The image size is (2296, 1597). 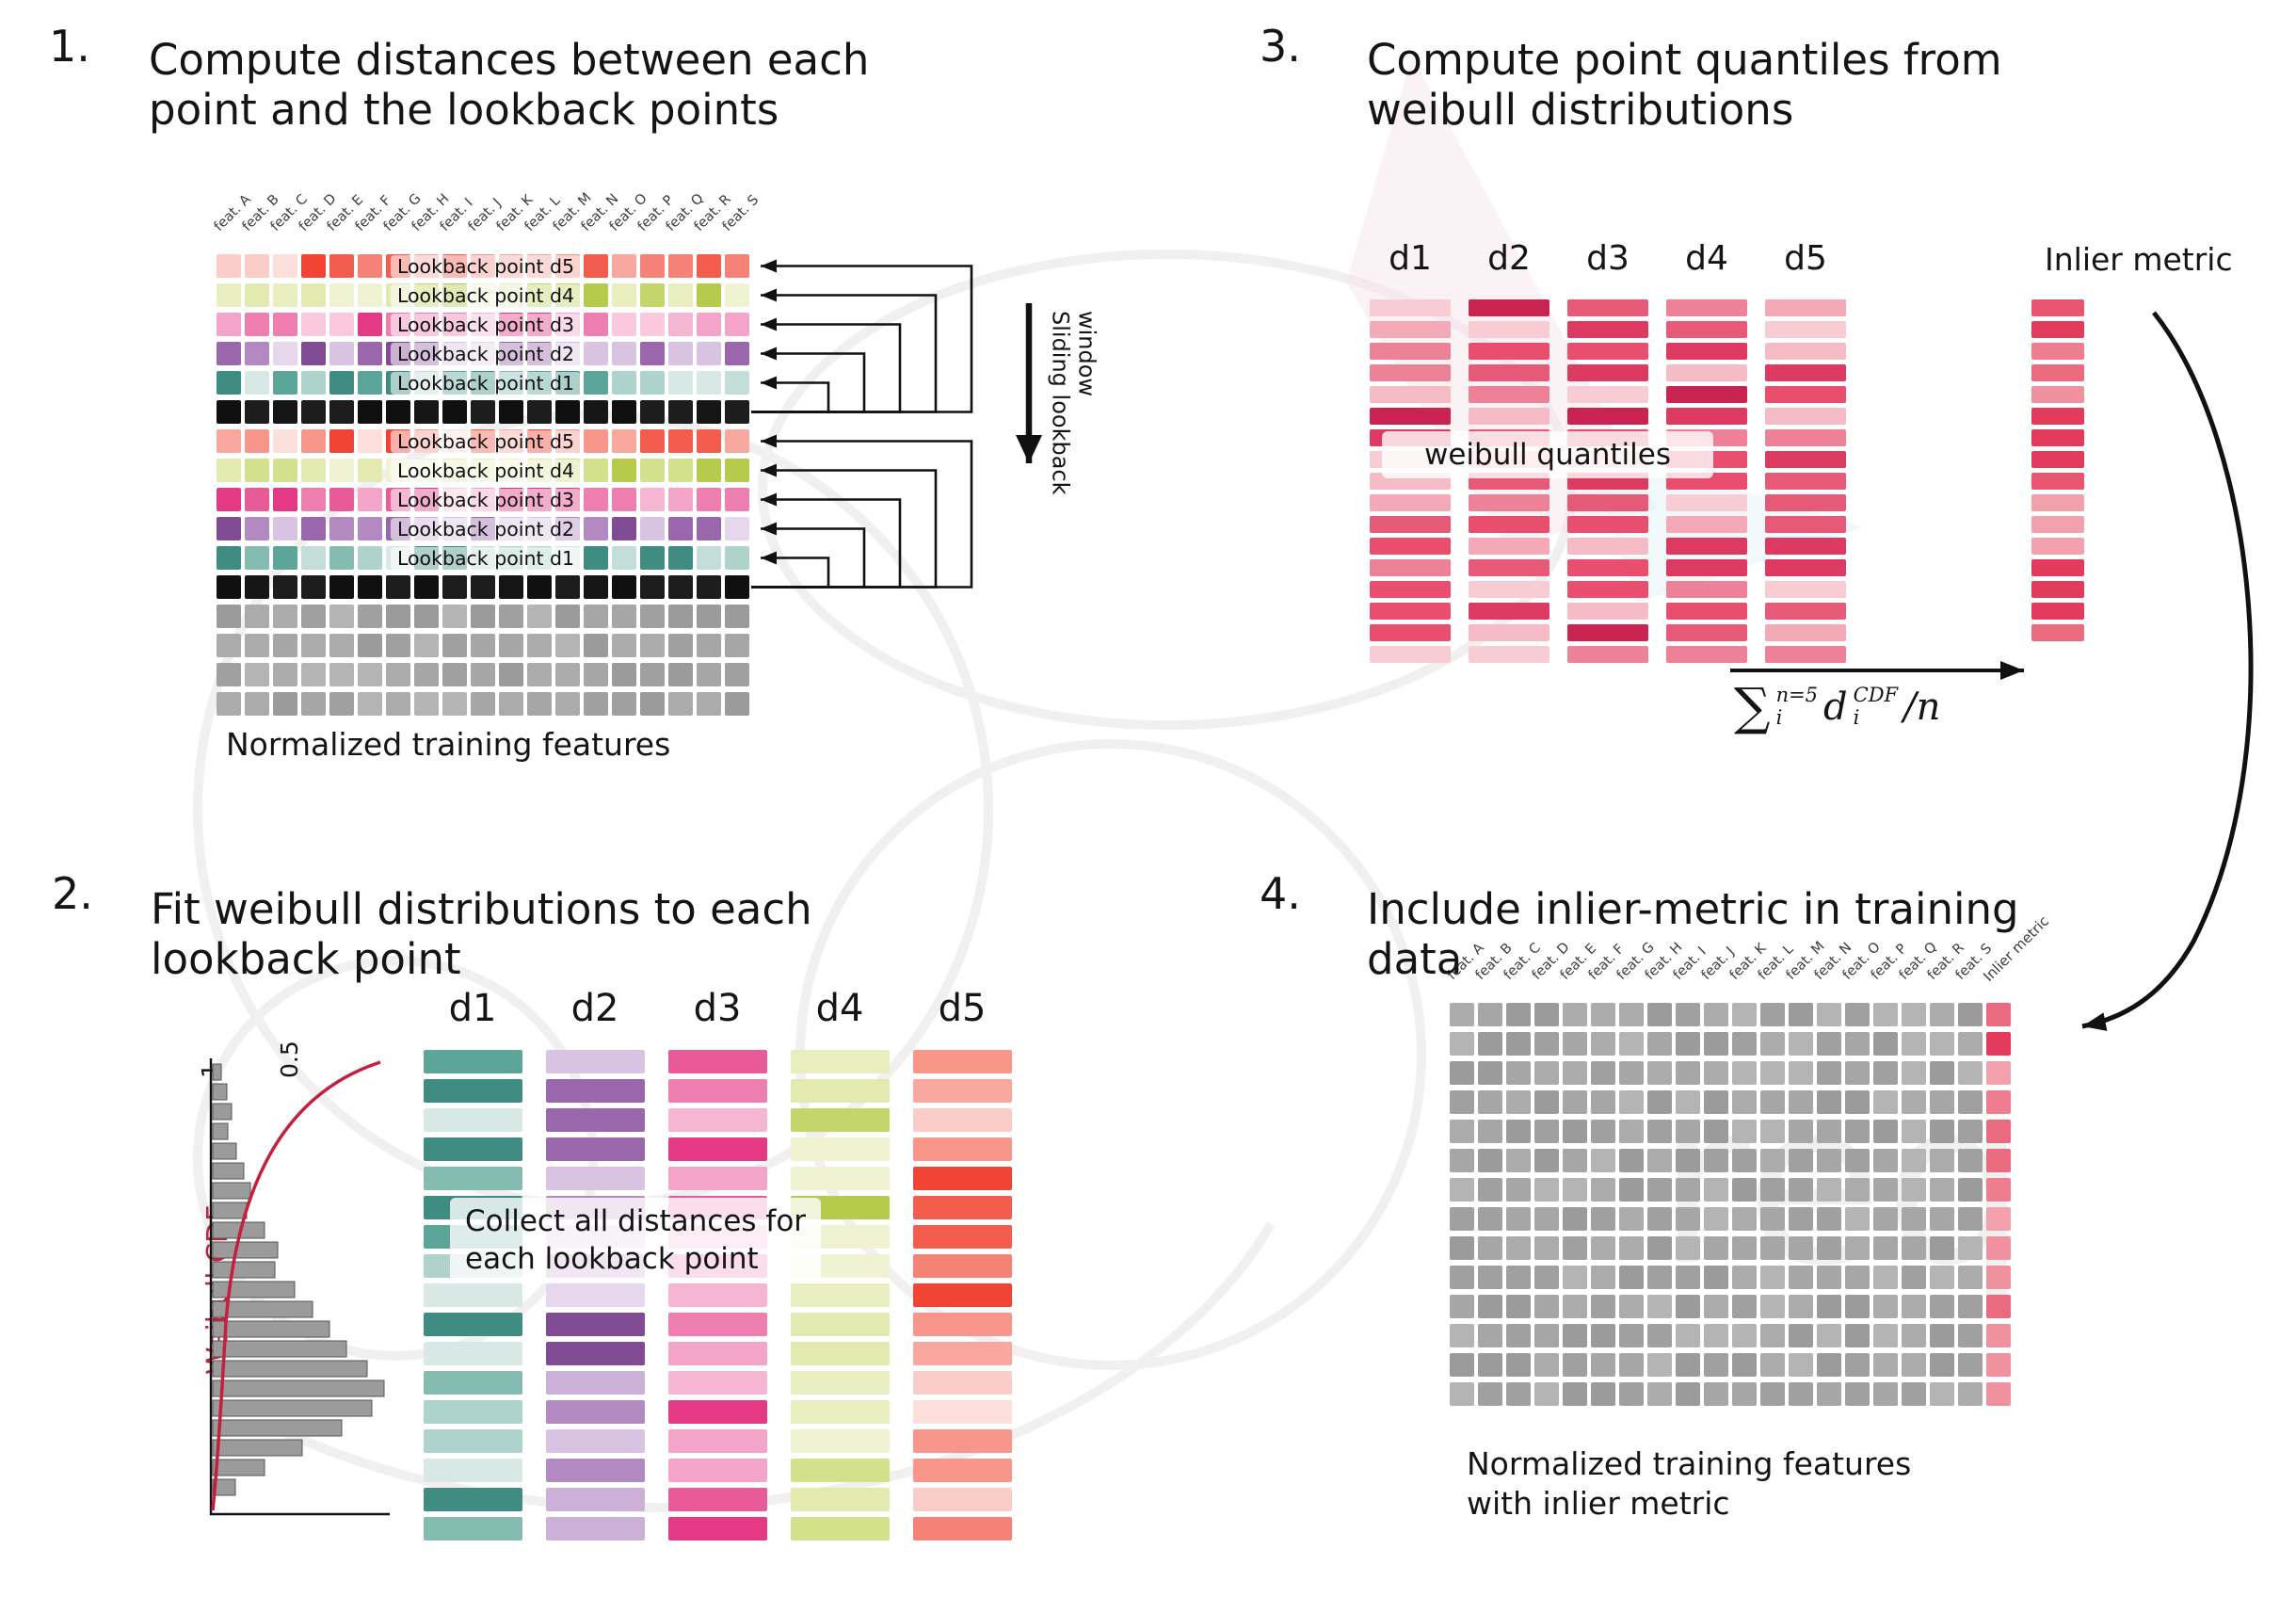 What do you see at coordinates (1608, 258) in the screenshot?
I see `quantile-column-header: d3` at bounding box center [1608, 258].